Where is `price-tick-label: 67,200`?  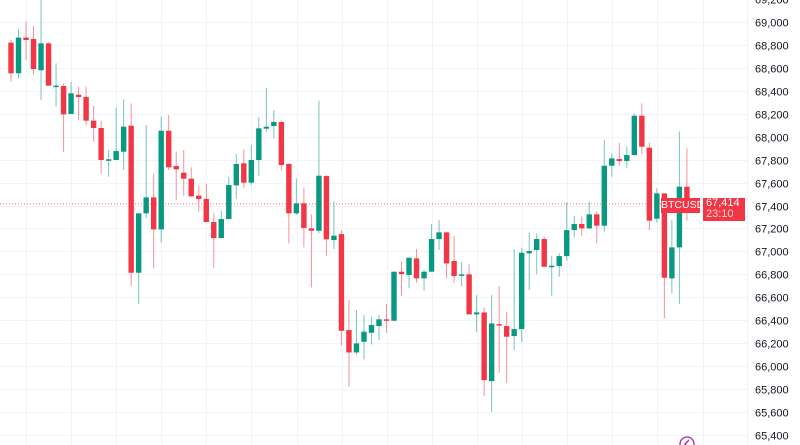 price-tick-label: 67,200 is located at coordinates (772, 230).